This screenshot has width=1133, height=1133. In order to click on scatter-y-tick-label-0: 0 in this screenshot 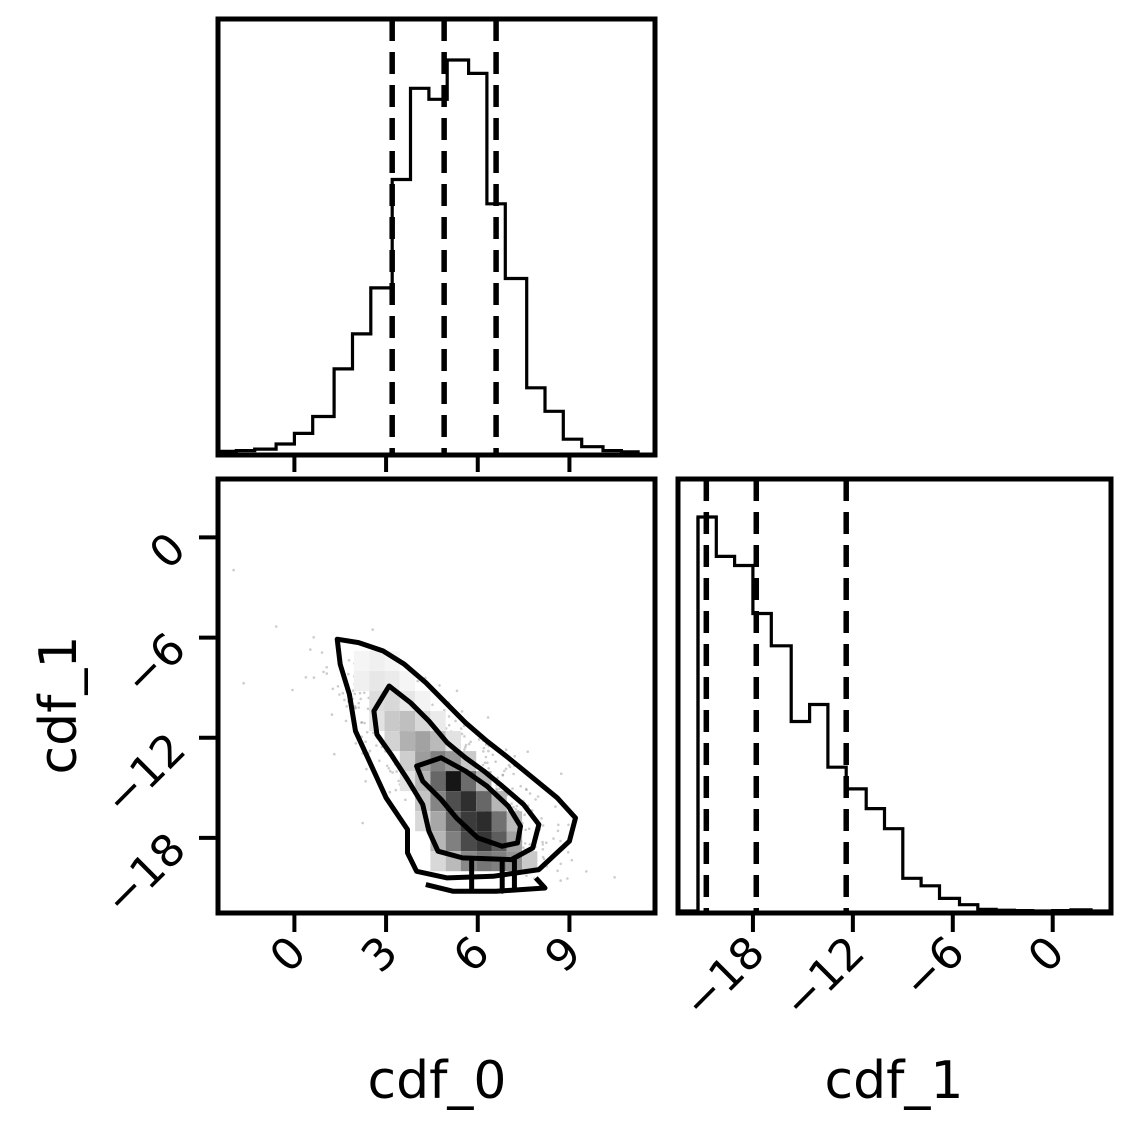, I will do `click(168, 551)`.